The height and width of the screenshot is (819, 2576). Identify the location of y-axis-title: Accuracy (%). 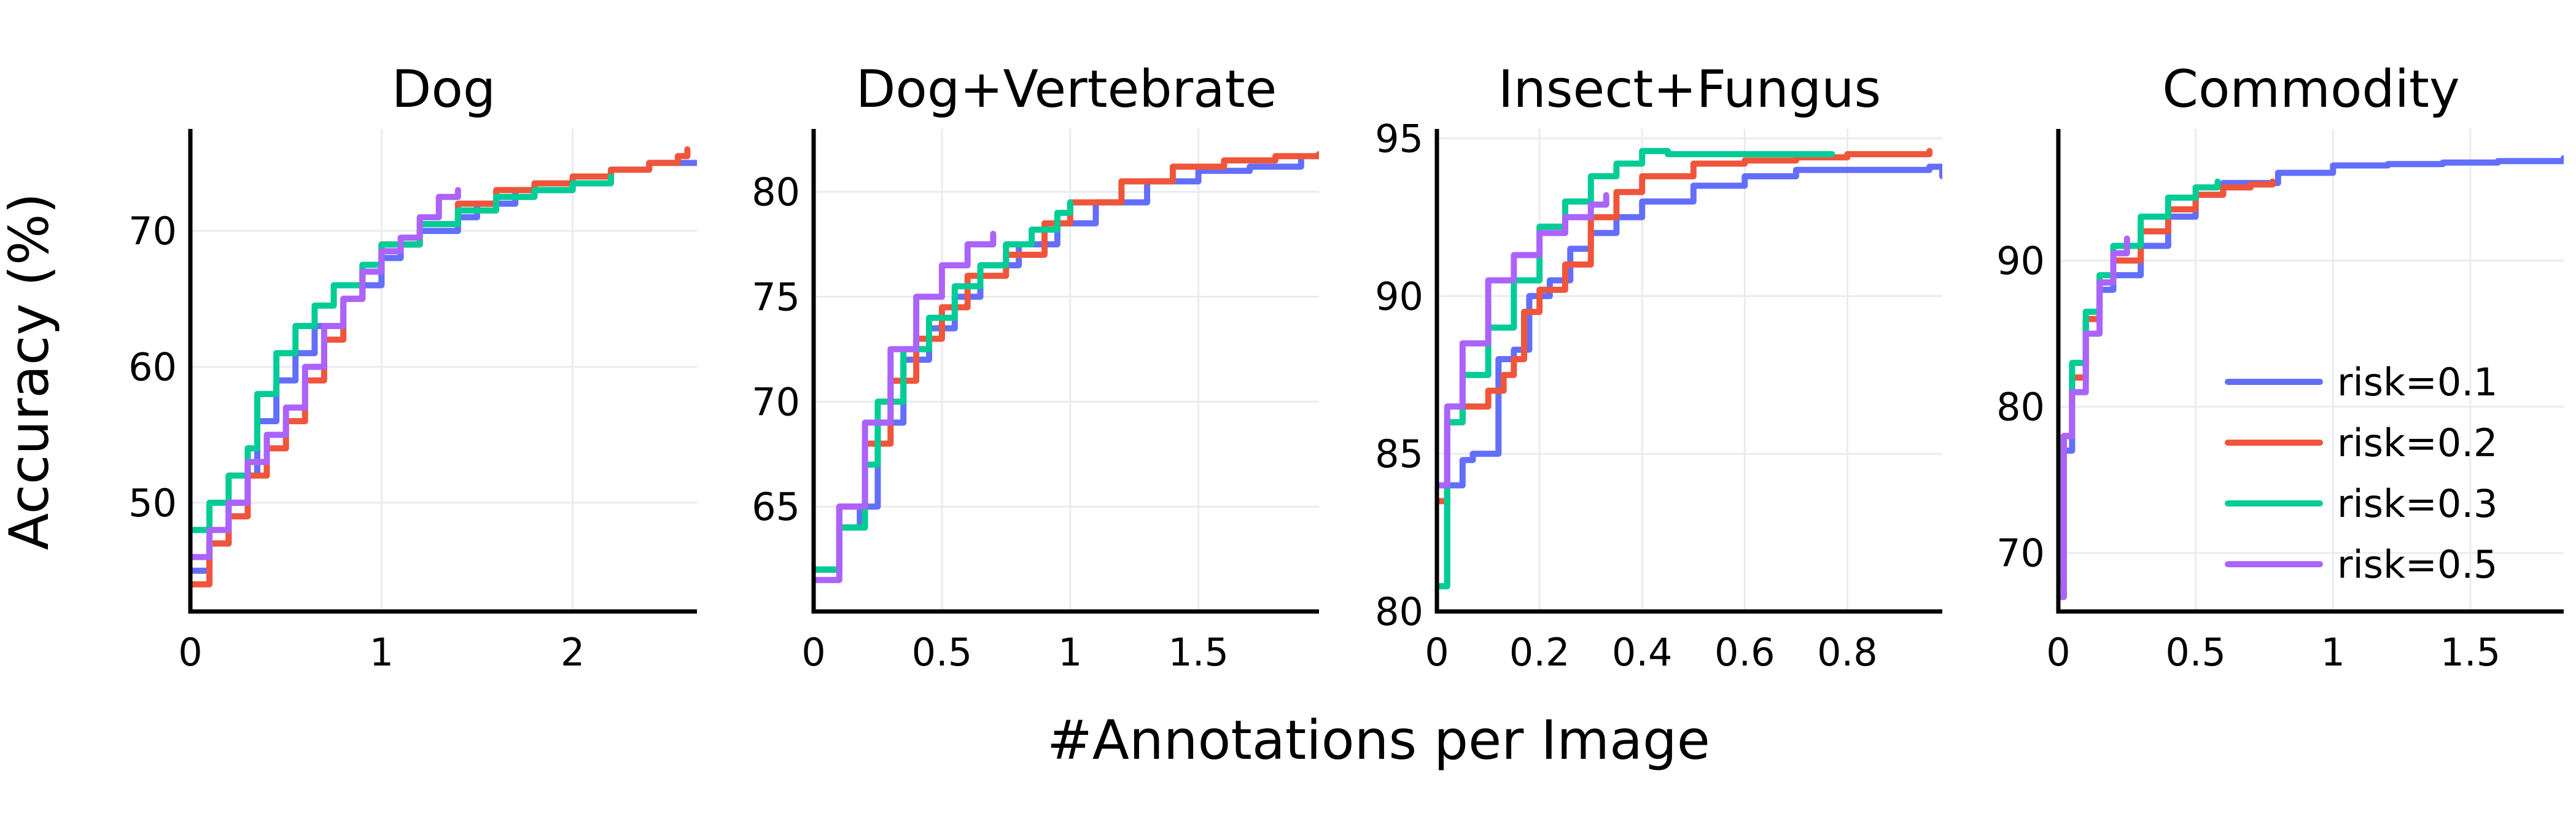
(30, 371).